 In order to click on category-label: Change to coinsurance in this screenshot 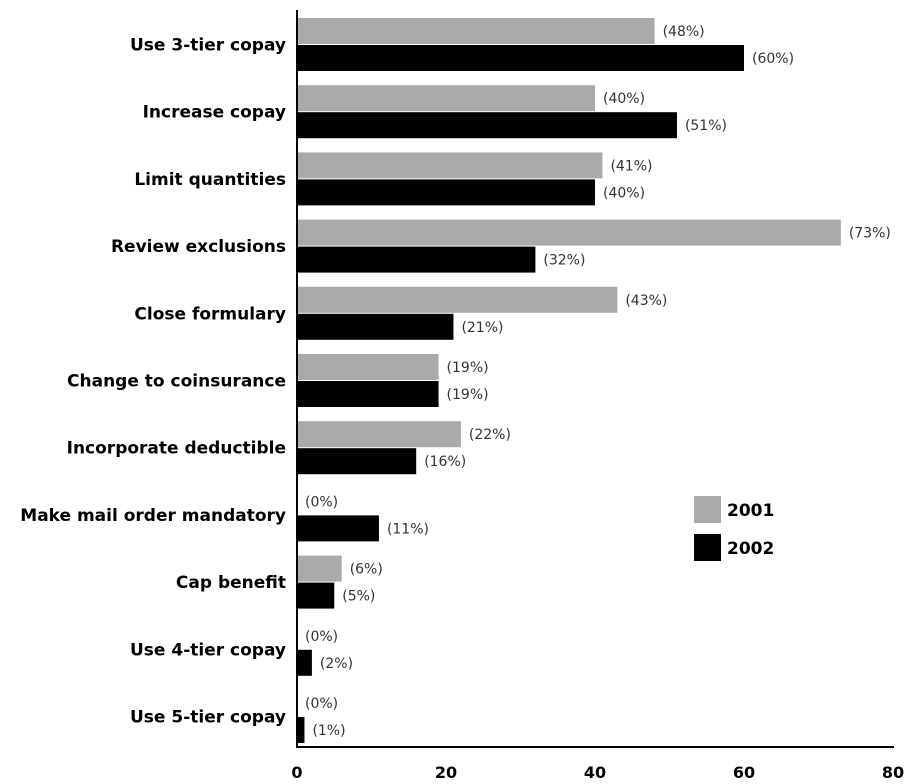, I will do `click(176, 382)`.